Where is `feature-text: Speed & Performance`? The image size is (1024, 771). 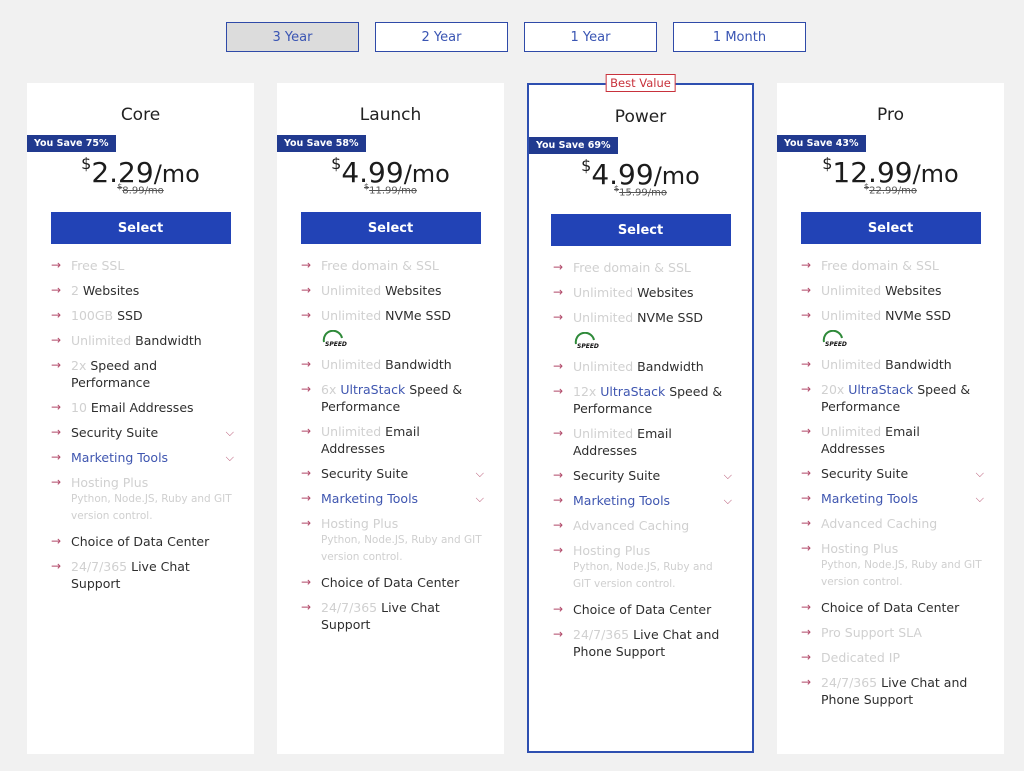 feature-text: Speed & Performance is located at coordinates (392, 398).